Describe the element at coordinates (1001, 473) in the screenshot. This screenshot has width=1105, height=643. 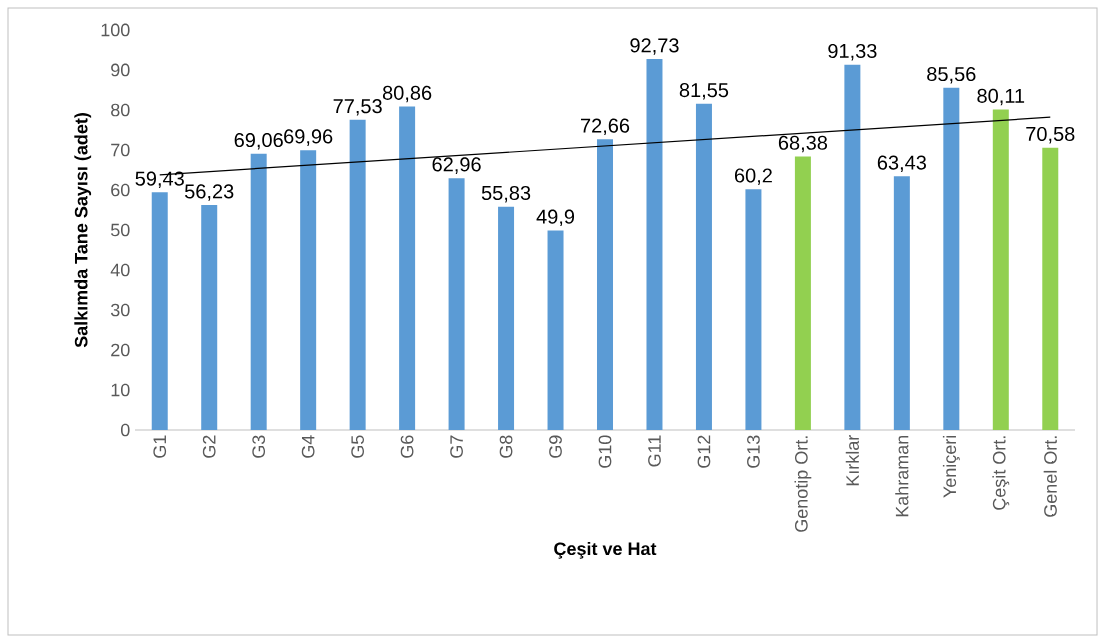
I see `x-tick-label: Çeşit Ort.` at that location.